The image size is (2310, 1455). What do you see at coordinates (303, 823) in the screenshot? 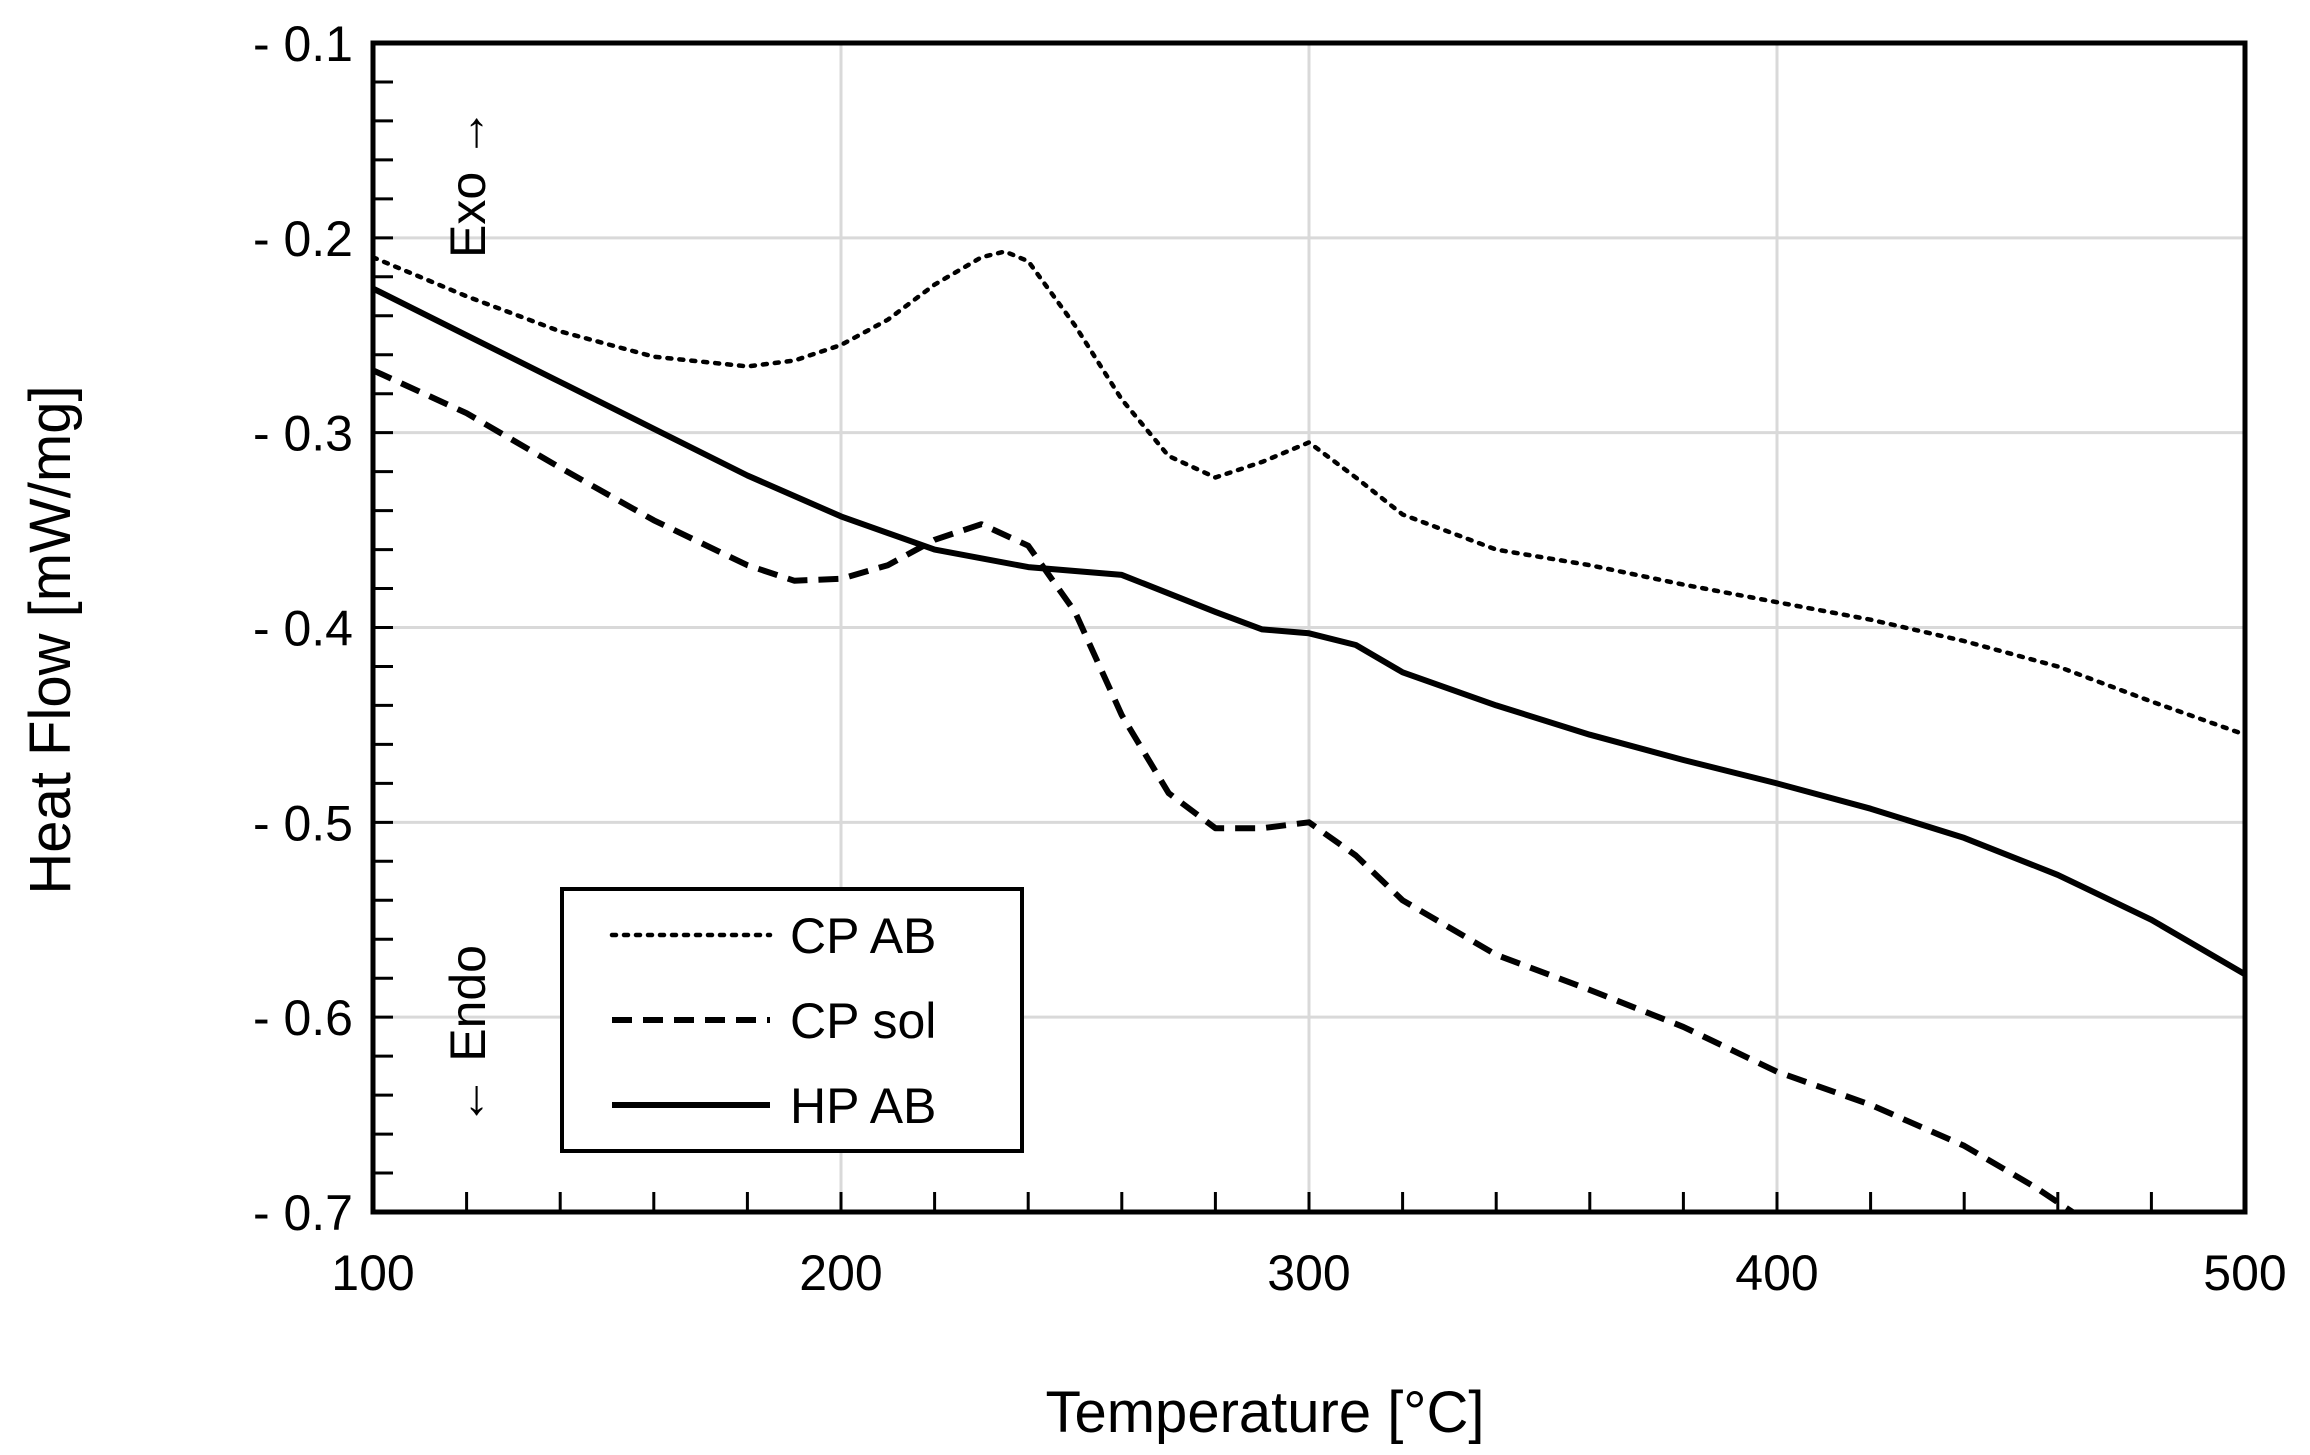
I see `y-tick-label: - 0.5` at bounding box center [303, 823].